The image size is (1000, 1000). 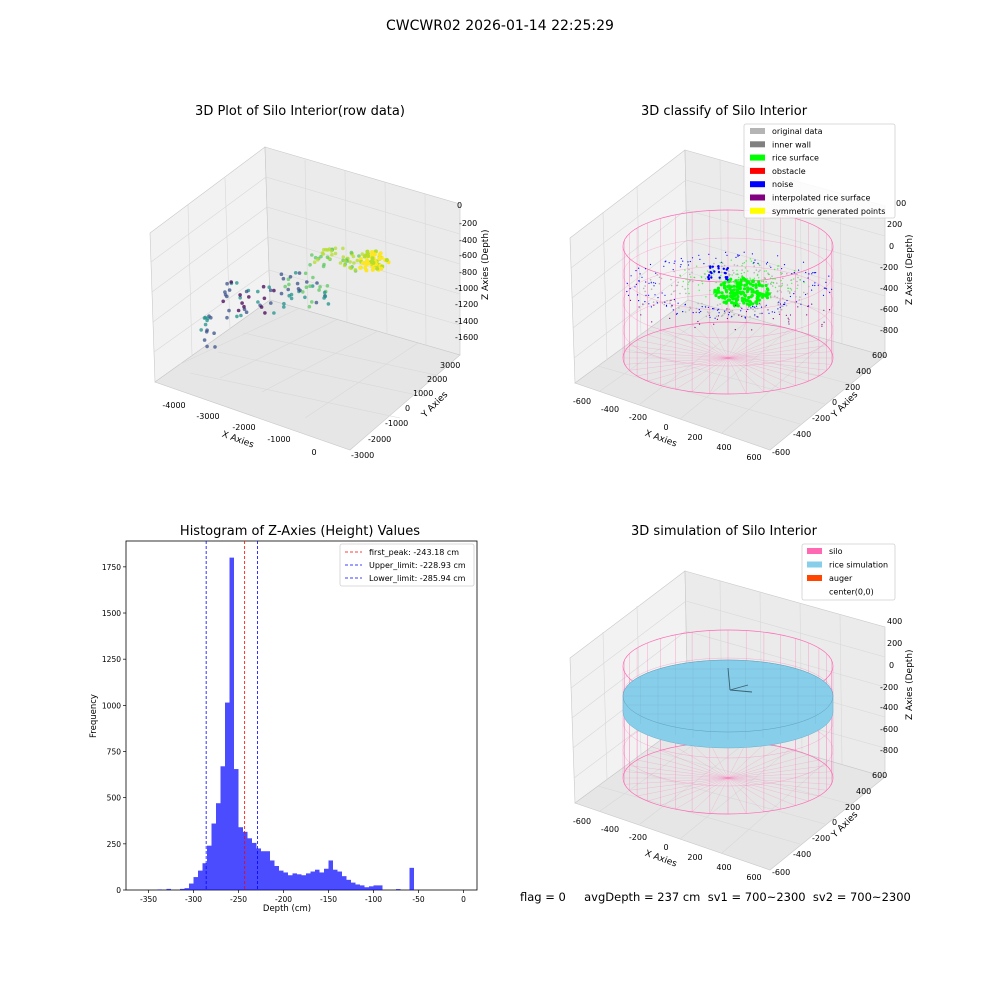 I want to click on p4-legend-label: silo, so click(x=836, y=551).